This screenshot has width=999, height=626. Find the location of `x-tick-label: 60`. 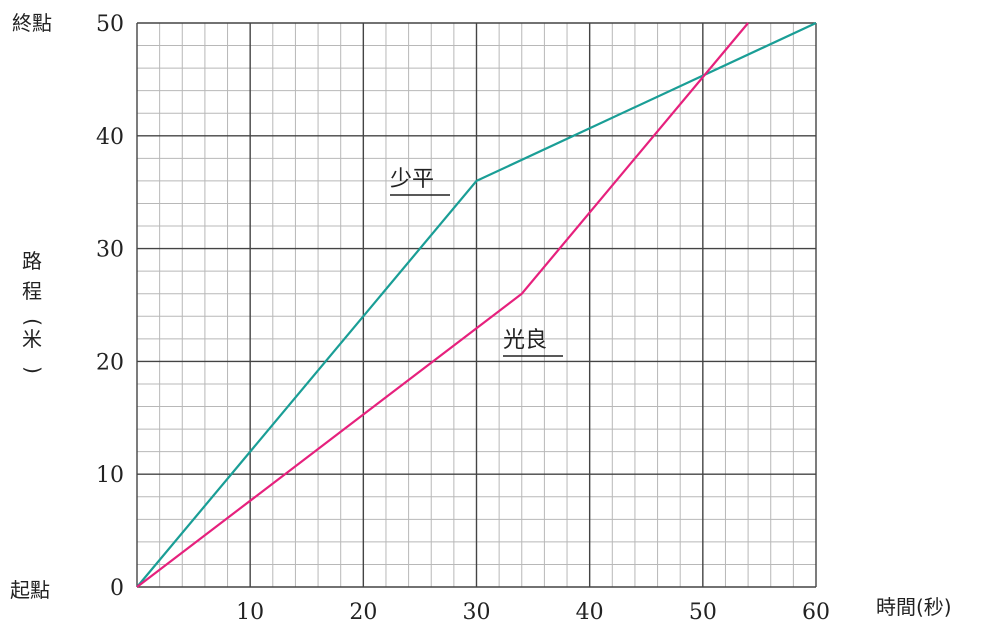

x-tick-label: 60 is located at coordinates (816, 612).